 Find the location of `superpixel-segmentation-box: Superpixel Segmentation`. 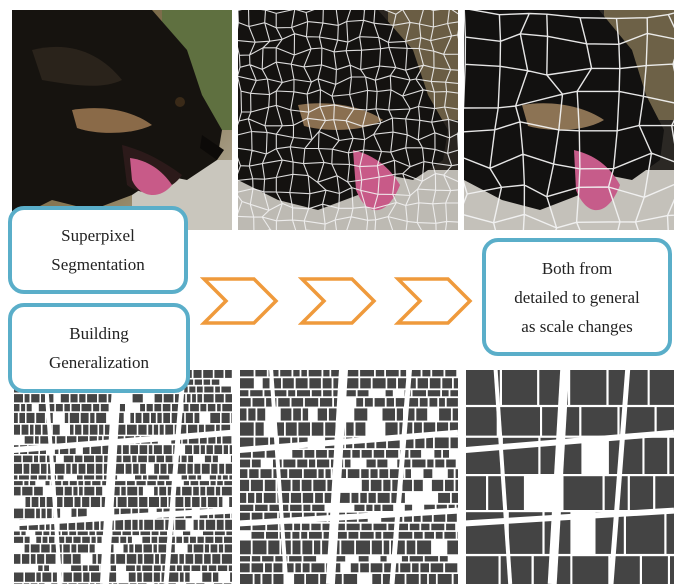

superpixel-segmentation-box: Superpixel Segmentation is located at coordinates (98, 250).